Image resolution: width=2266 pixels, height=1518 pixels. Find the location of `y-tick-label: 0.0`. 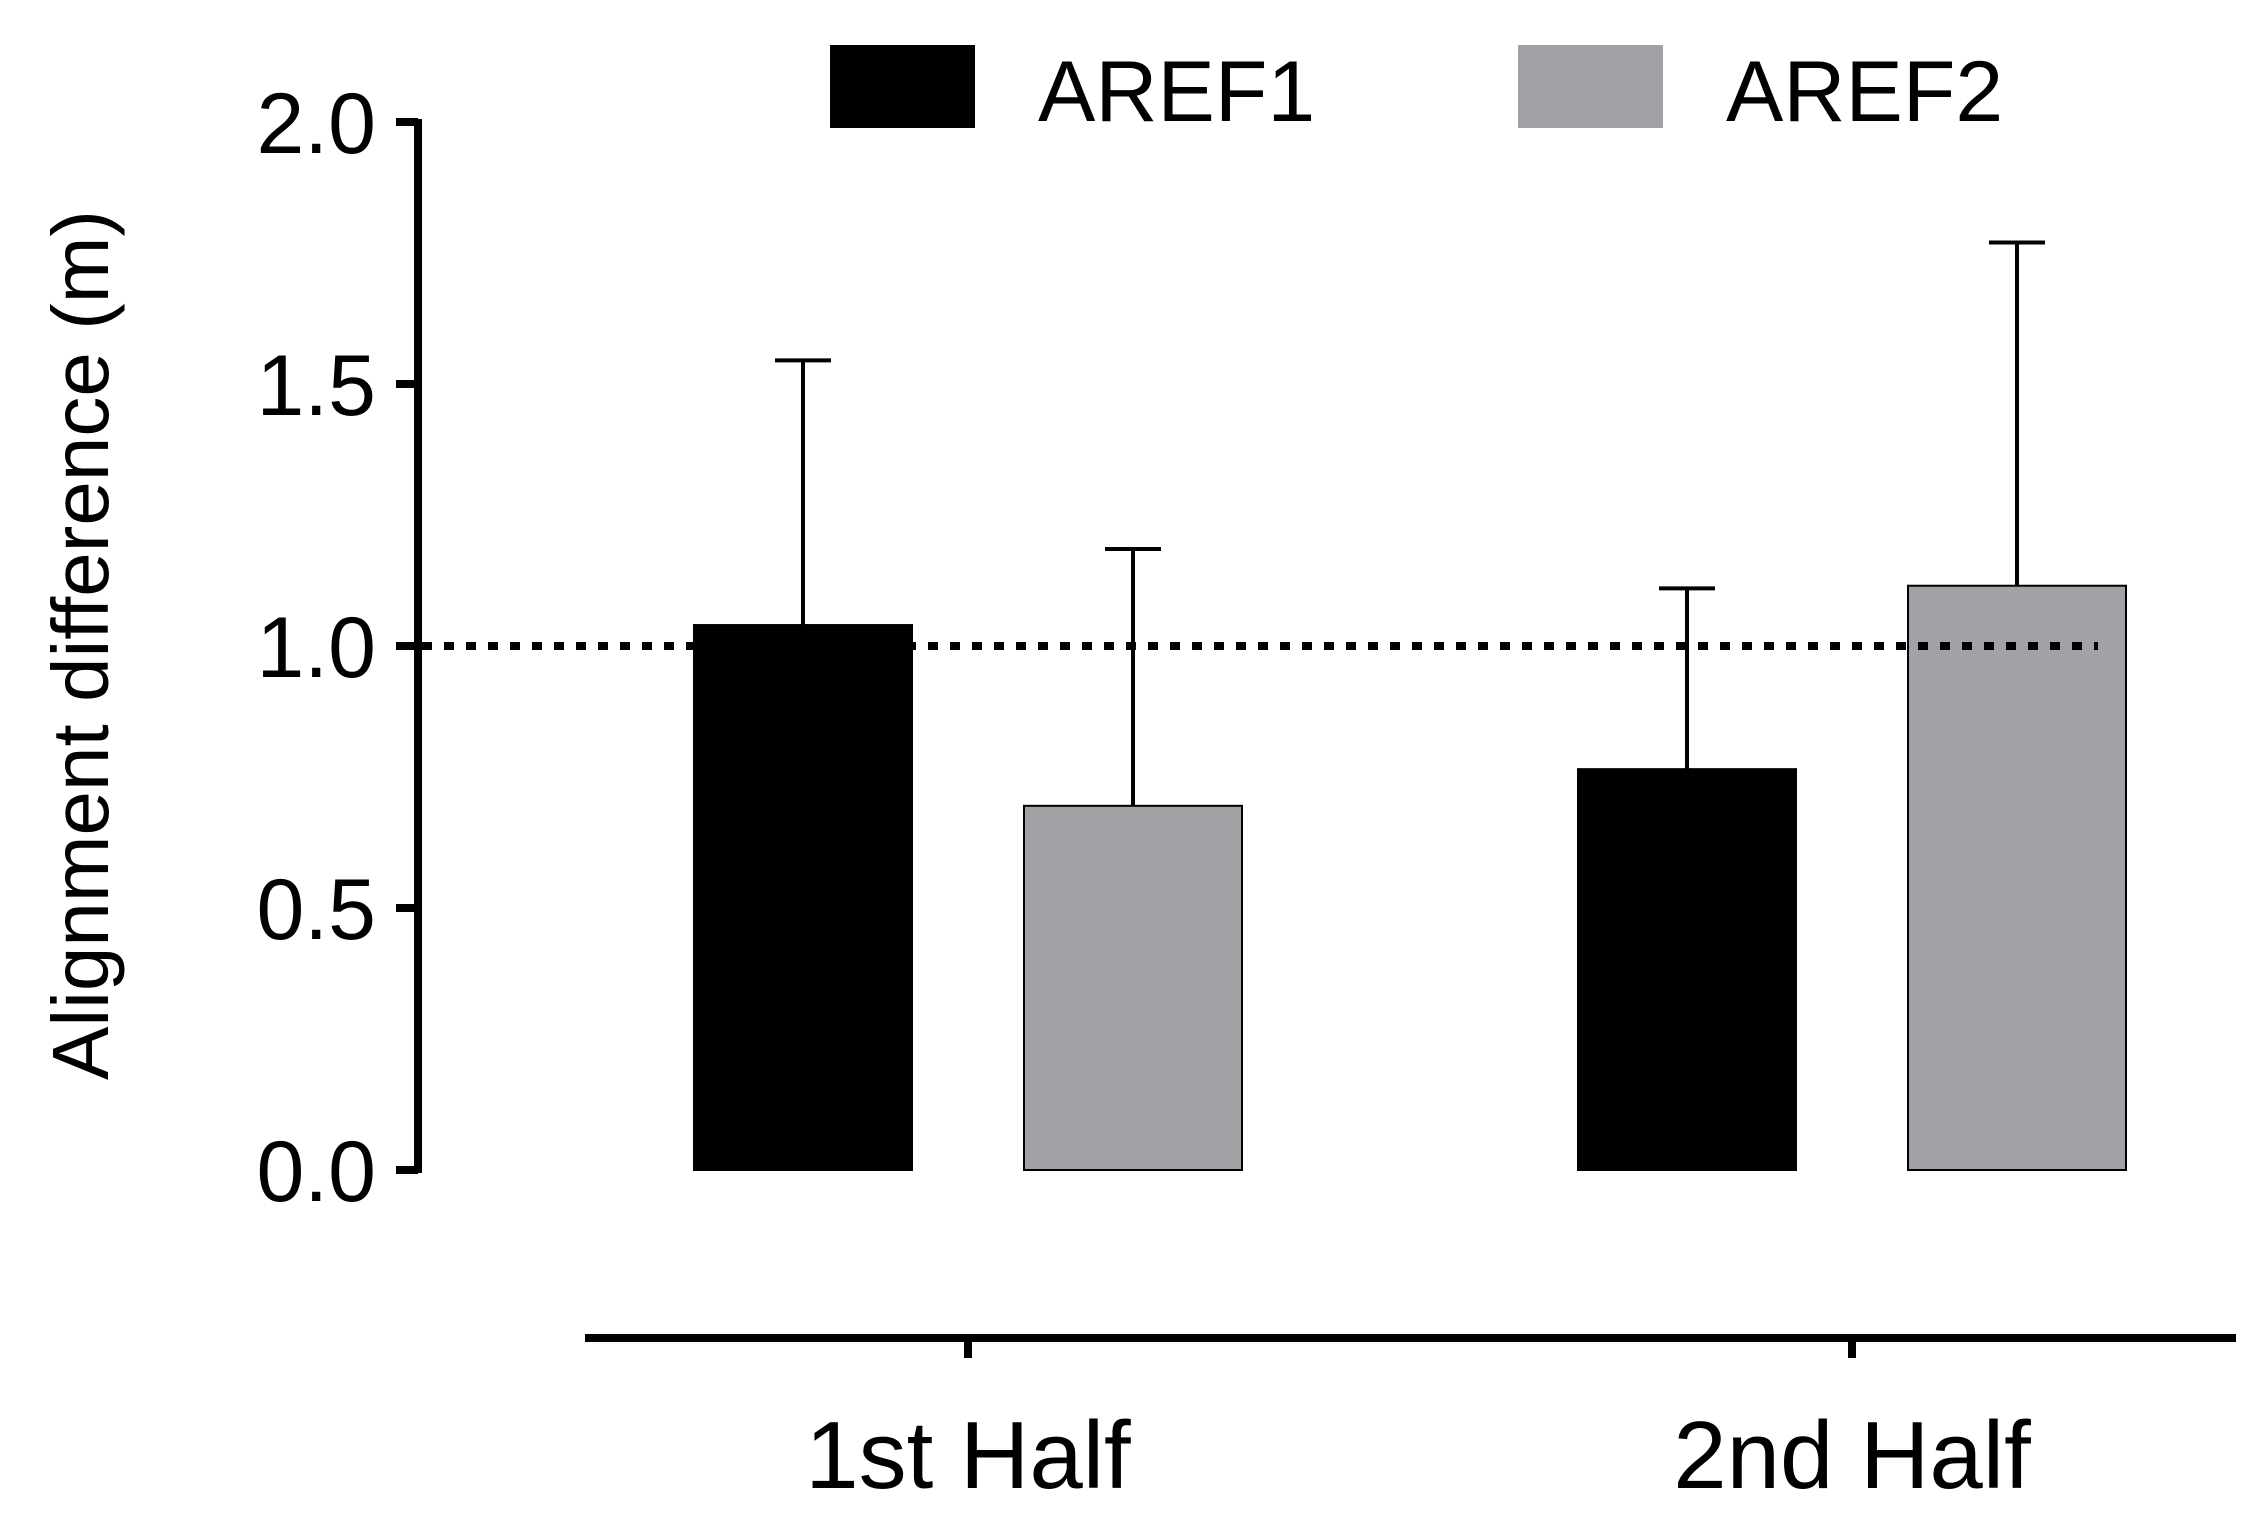

y-tick-label: 0.0 is located at coordinates (316, 1172).